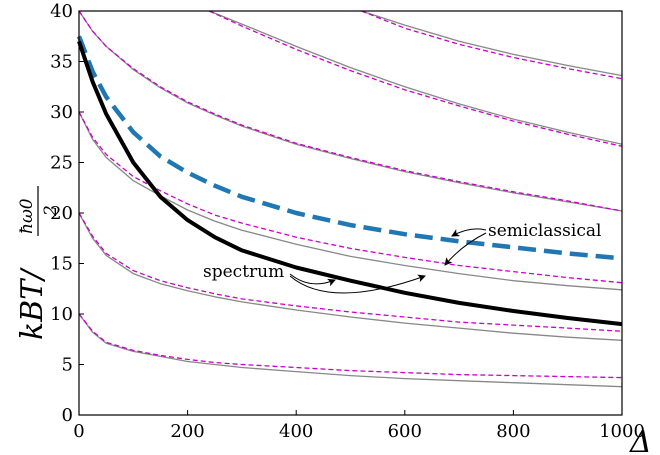 This screenshot has width=660, height=455. I want to click on arrow-semiclassical-lower, so click(465, 249).